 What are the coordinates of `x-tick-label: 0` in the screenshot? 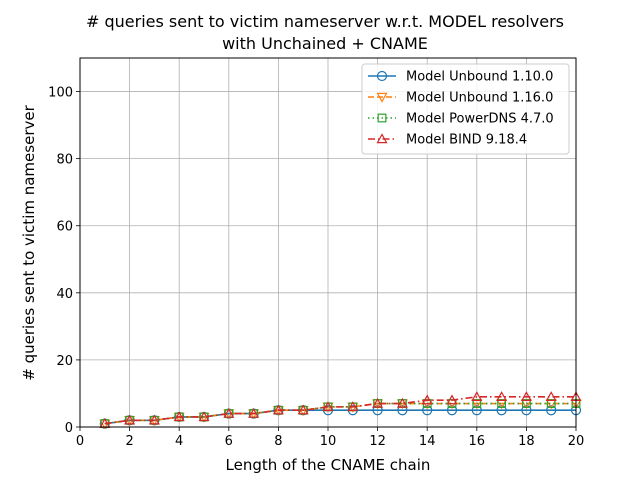 It's located at (80, 441).